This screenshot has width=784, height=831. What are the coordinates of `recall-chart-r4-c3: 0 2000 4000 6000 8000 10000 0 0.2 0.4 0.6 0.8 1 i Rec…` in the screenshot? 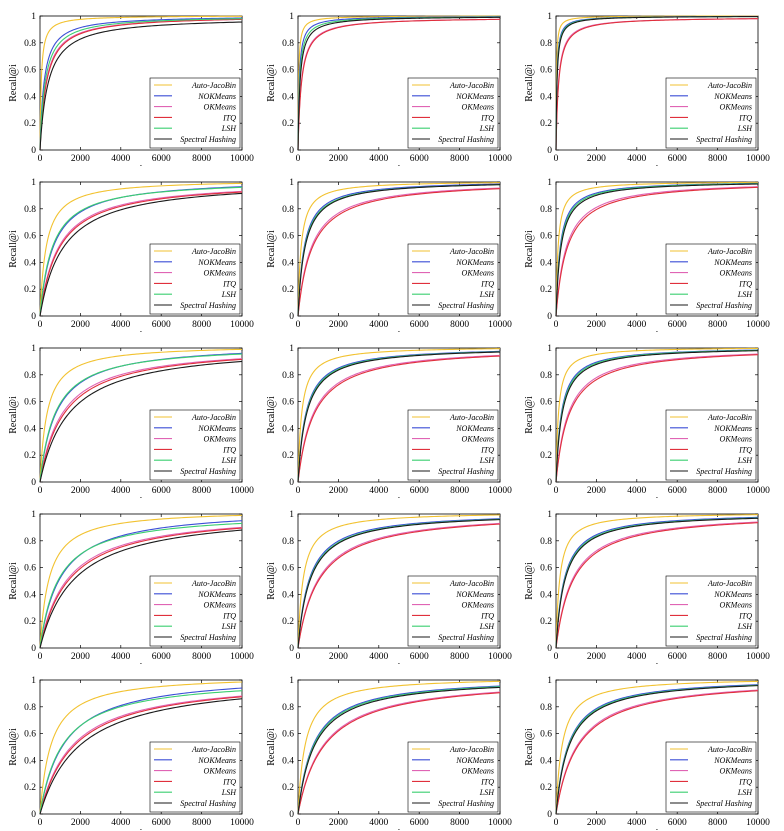 It's located at (647, 587).